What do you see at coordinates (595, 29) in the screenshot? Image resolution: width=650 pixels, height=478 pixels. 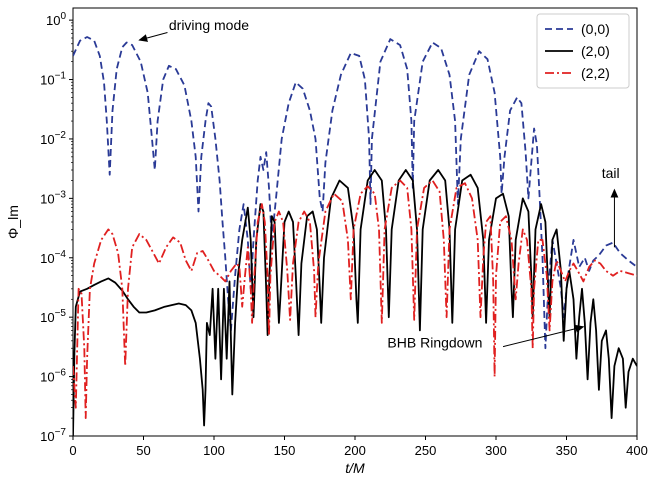 I see `legend-label-0: (0,0)` at bounding box center [595, 29].